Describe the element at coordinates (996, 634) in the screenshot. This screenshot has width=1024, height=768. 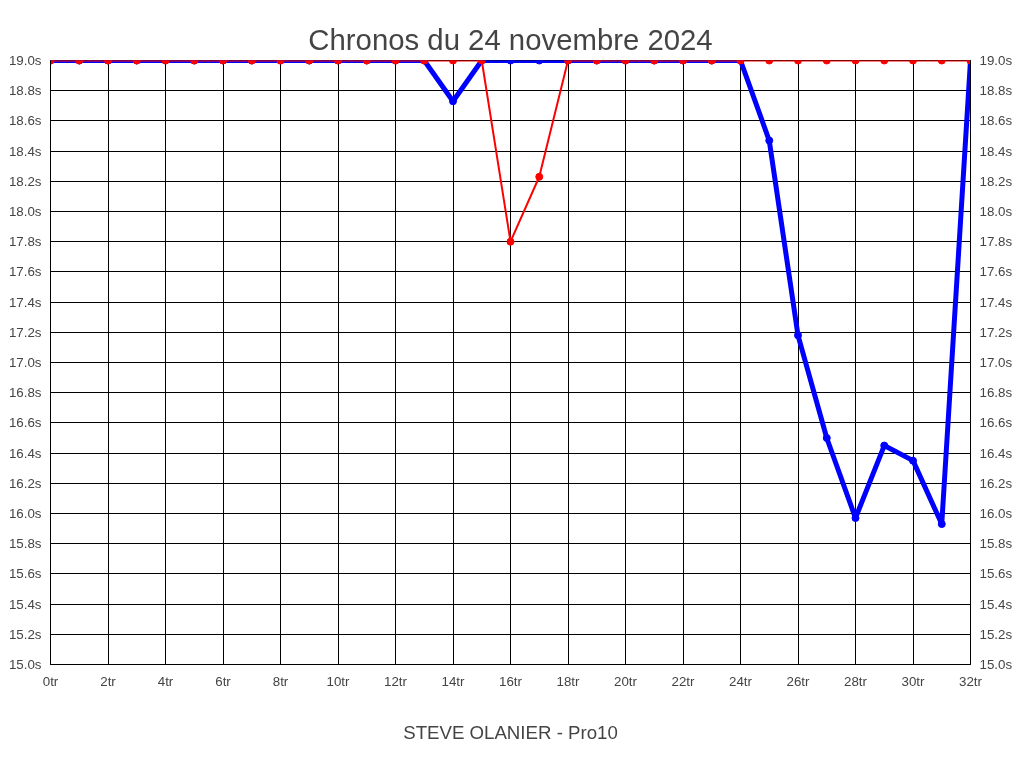
I see `y2-tick-label: 15.2s` at that location.